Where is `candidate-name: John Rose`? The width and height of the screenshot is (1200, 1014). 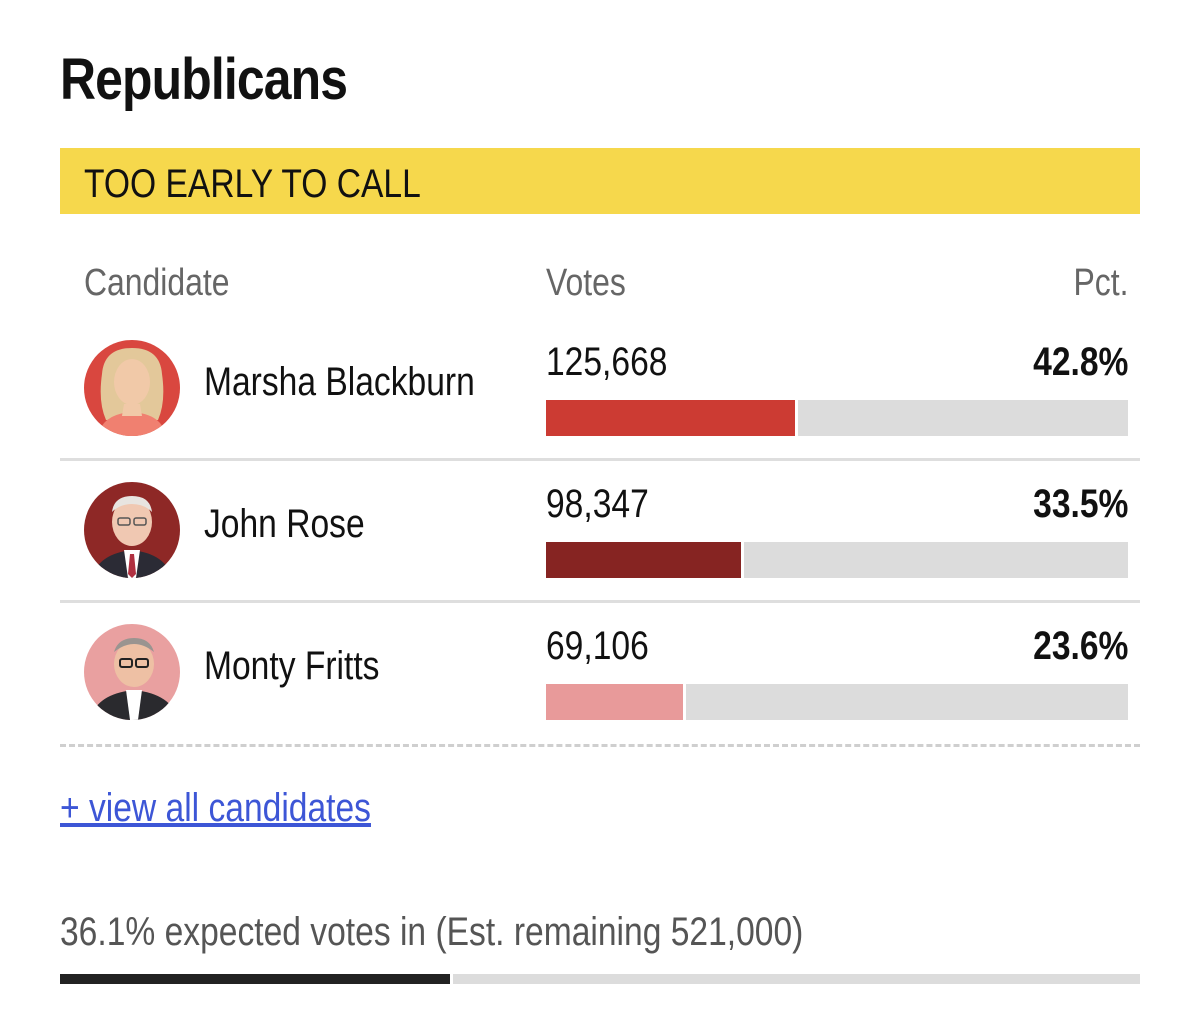 candidate-name: John Rose is located at coordinates (284, 524).